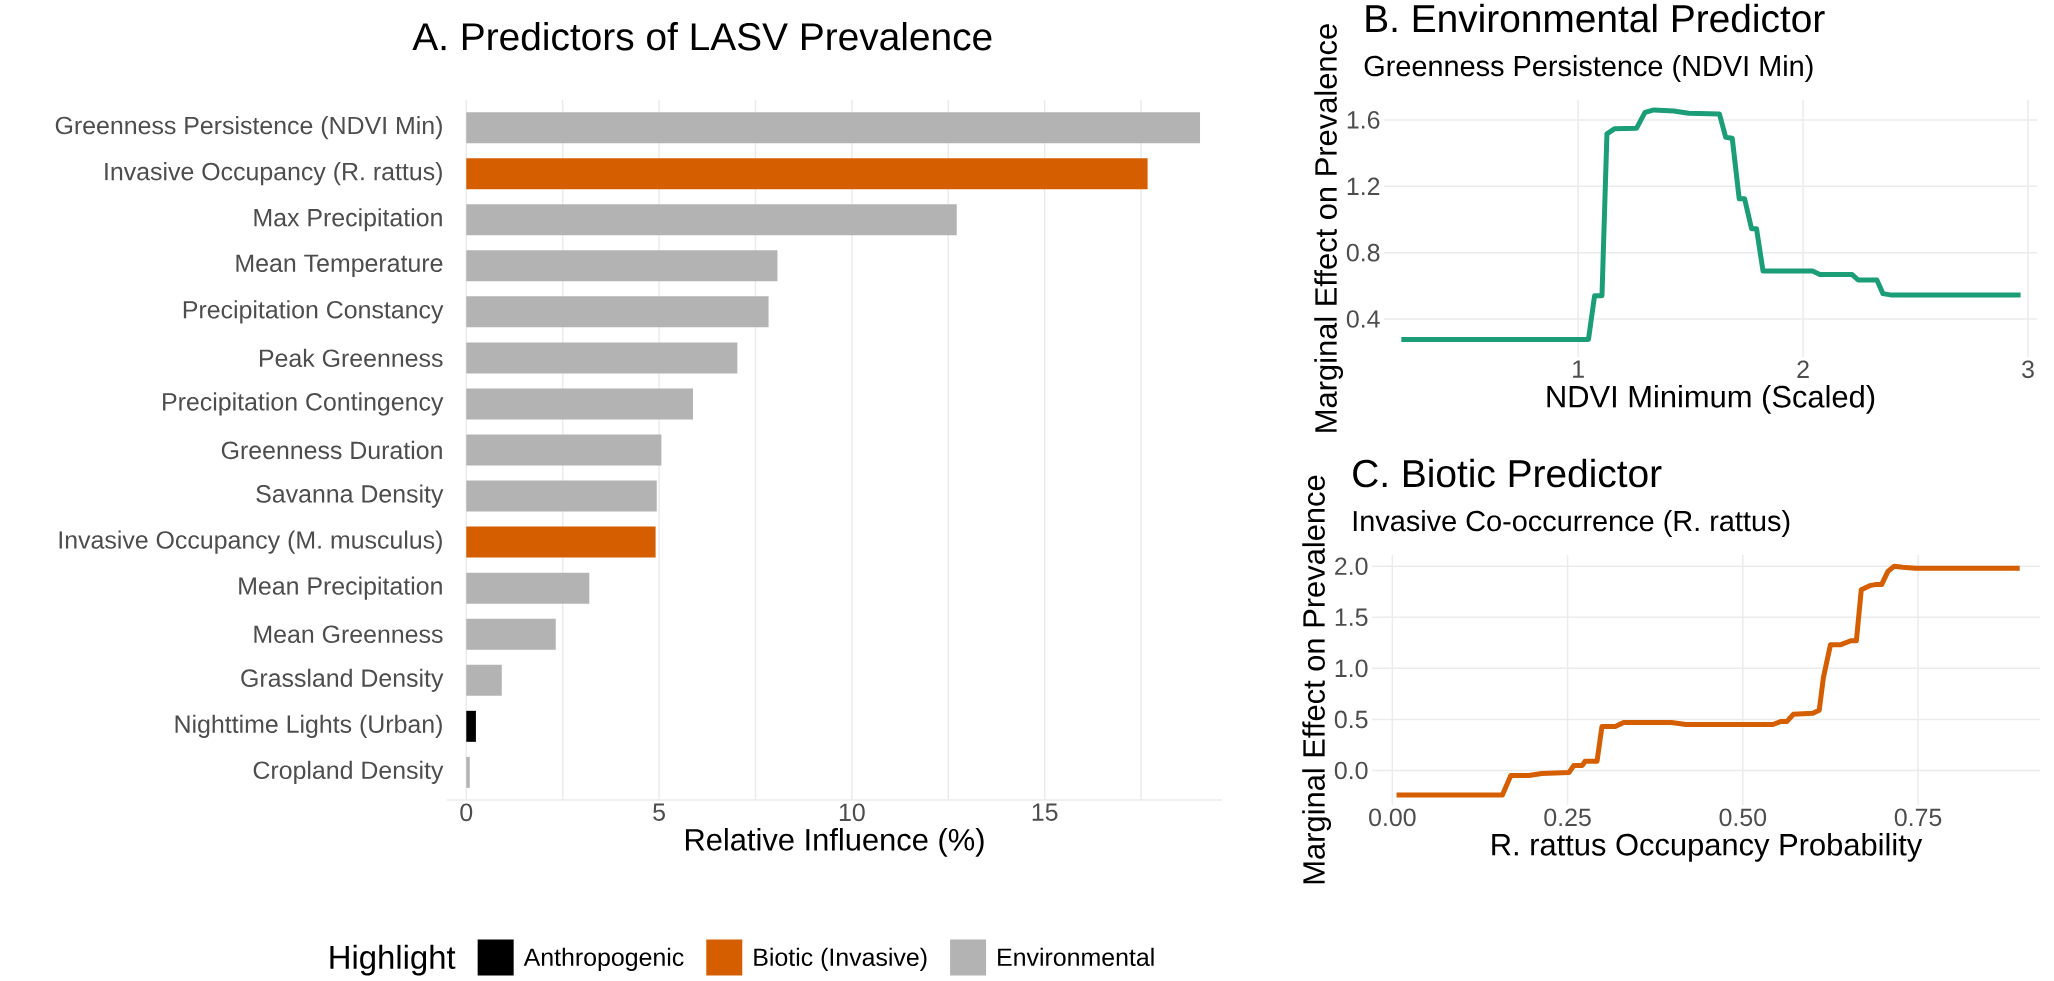 The height and width of the screenshot is (981, 2054). What do you see at coordinates (340, 588) in the screenshot?
I see `y-tick-label: Mean Precipitation` at bounding box center [340, 588].